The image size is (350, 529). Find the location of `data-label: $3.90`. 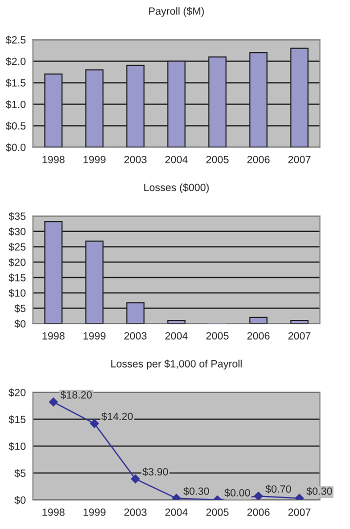

data-label: $3.90 is located at coordinates (155, 472).